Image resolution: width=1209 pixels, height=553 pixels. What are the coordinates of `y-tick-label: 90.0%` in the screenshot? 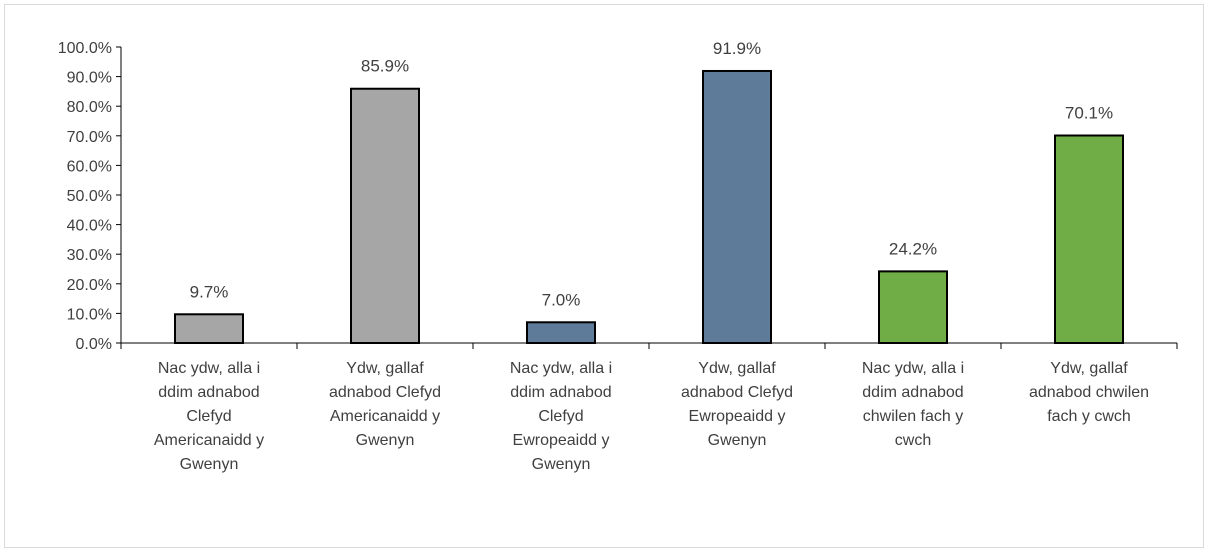 It's located at (89, 78).